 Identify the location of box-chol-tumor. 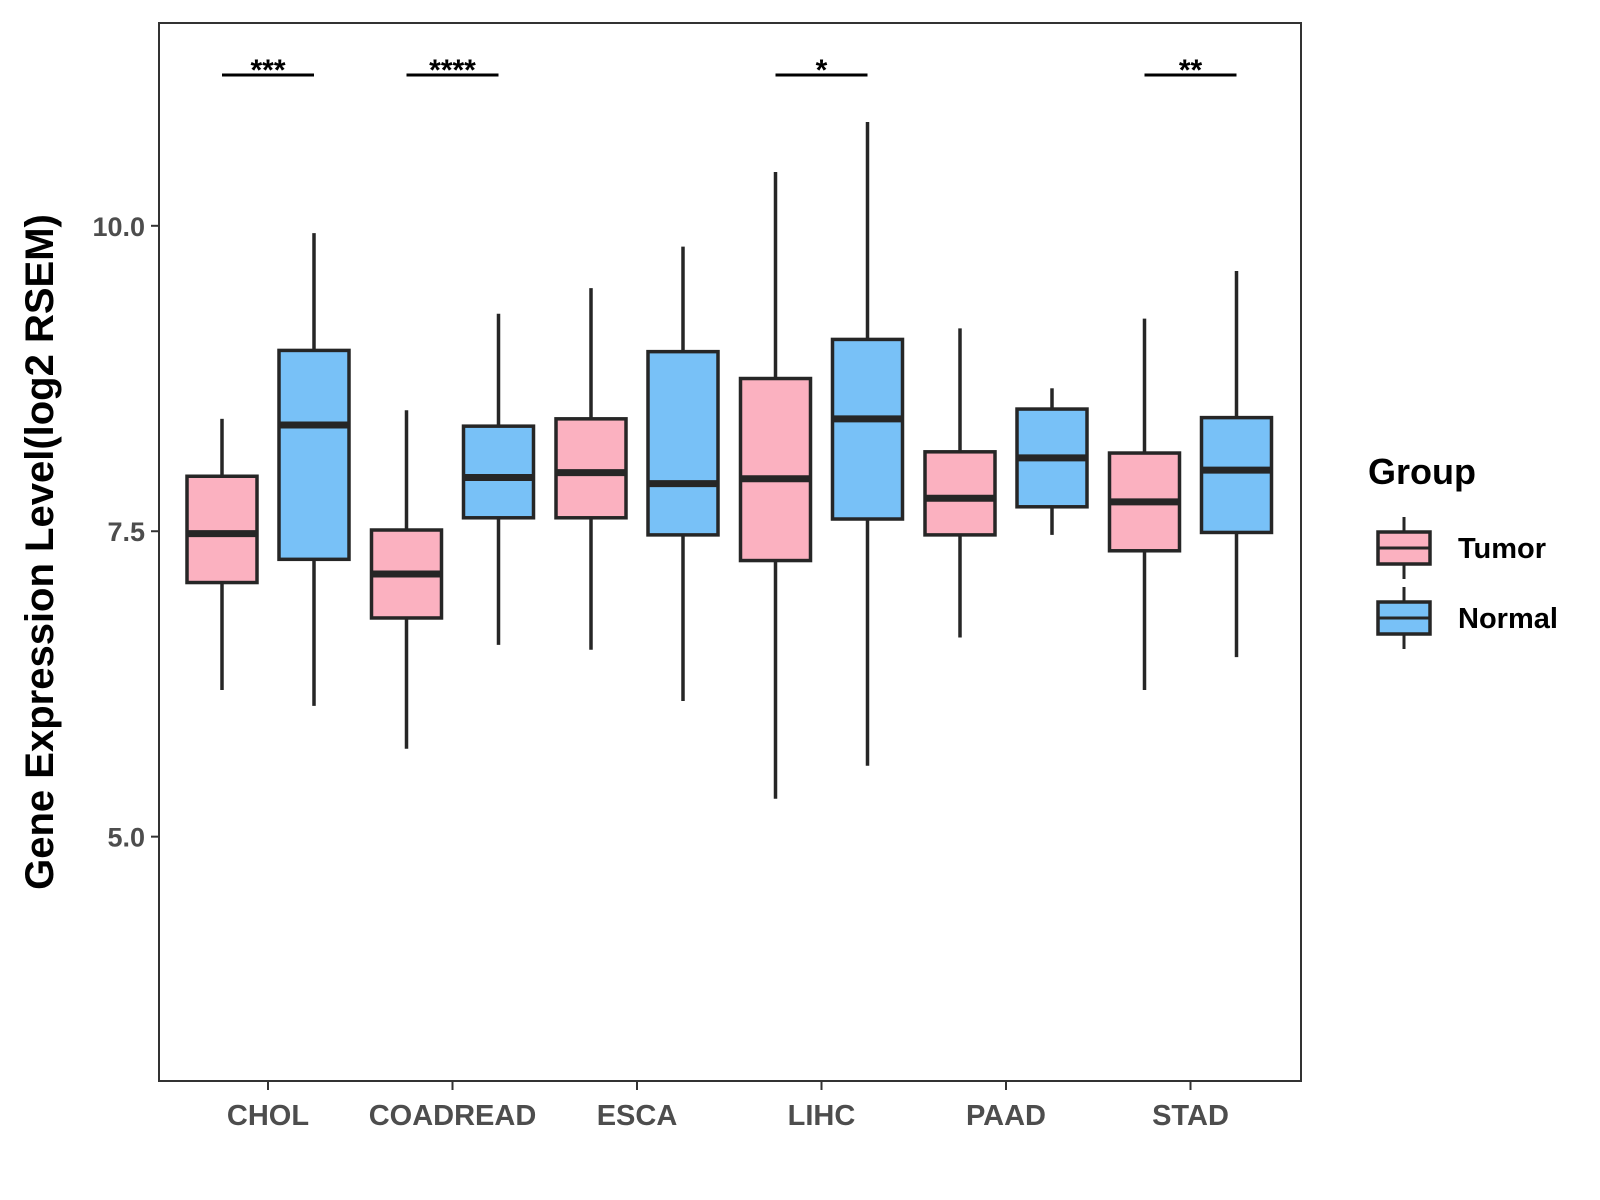
(222, 554).